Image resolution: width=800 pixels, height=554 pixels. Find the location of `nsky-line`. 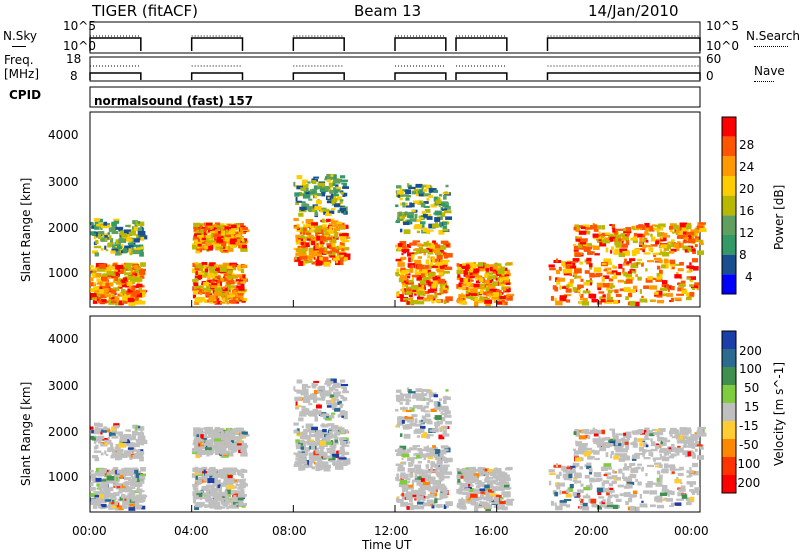

nsky-line is located at coordinates (115, 44).